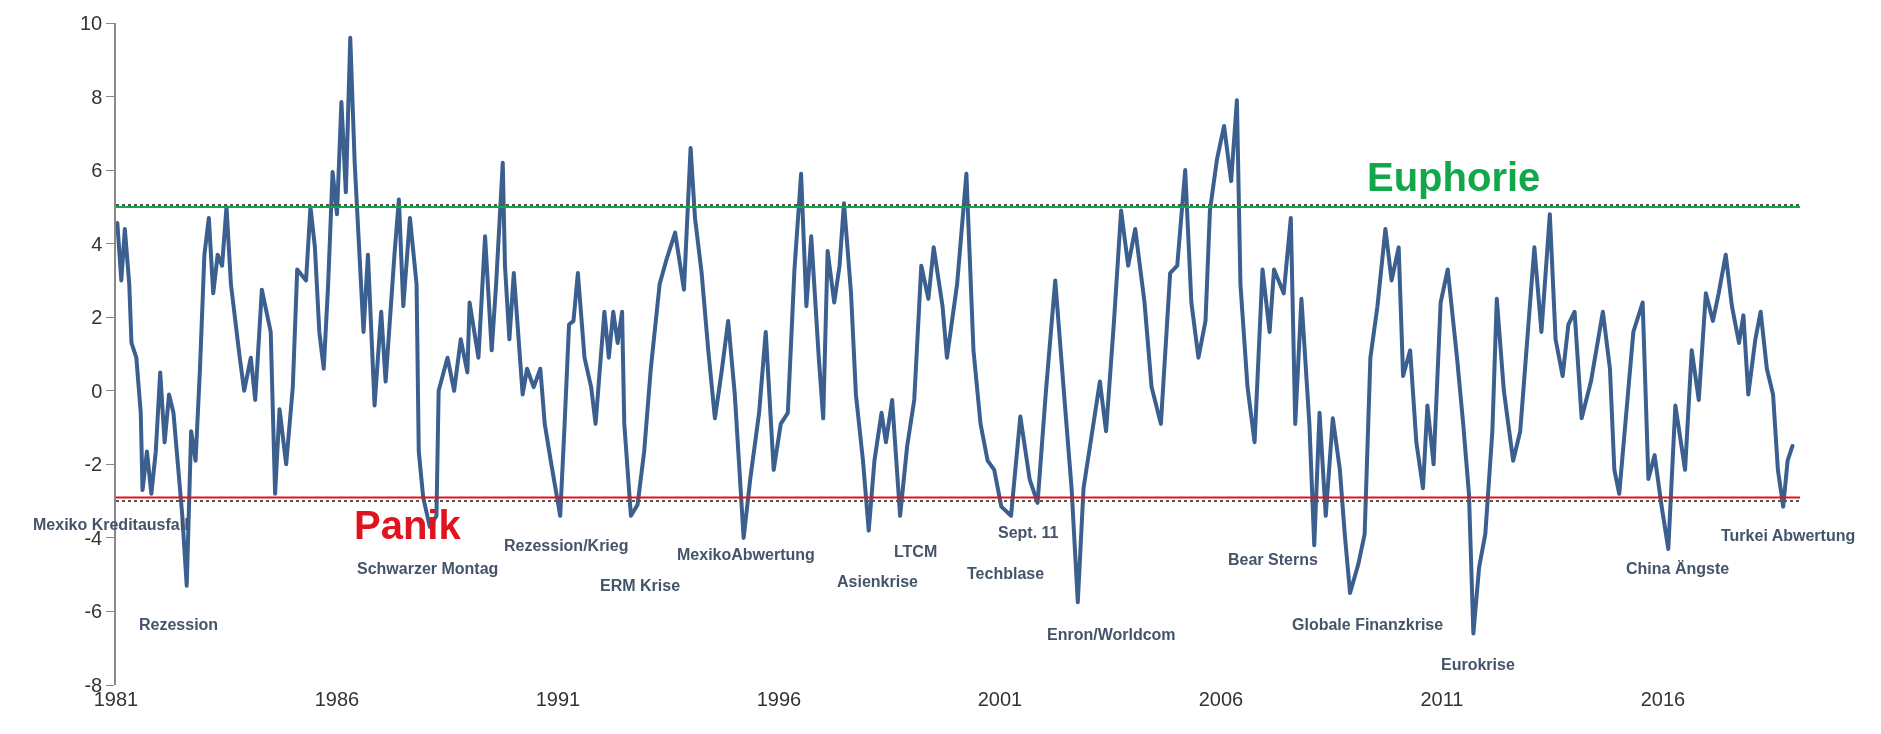 The width and height of the screenshot is (1881, 734). I want to click on annotation: ERM Krise, so click(640, 585).